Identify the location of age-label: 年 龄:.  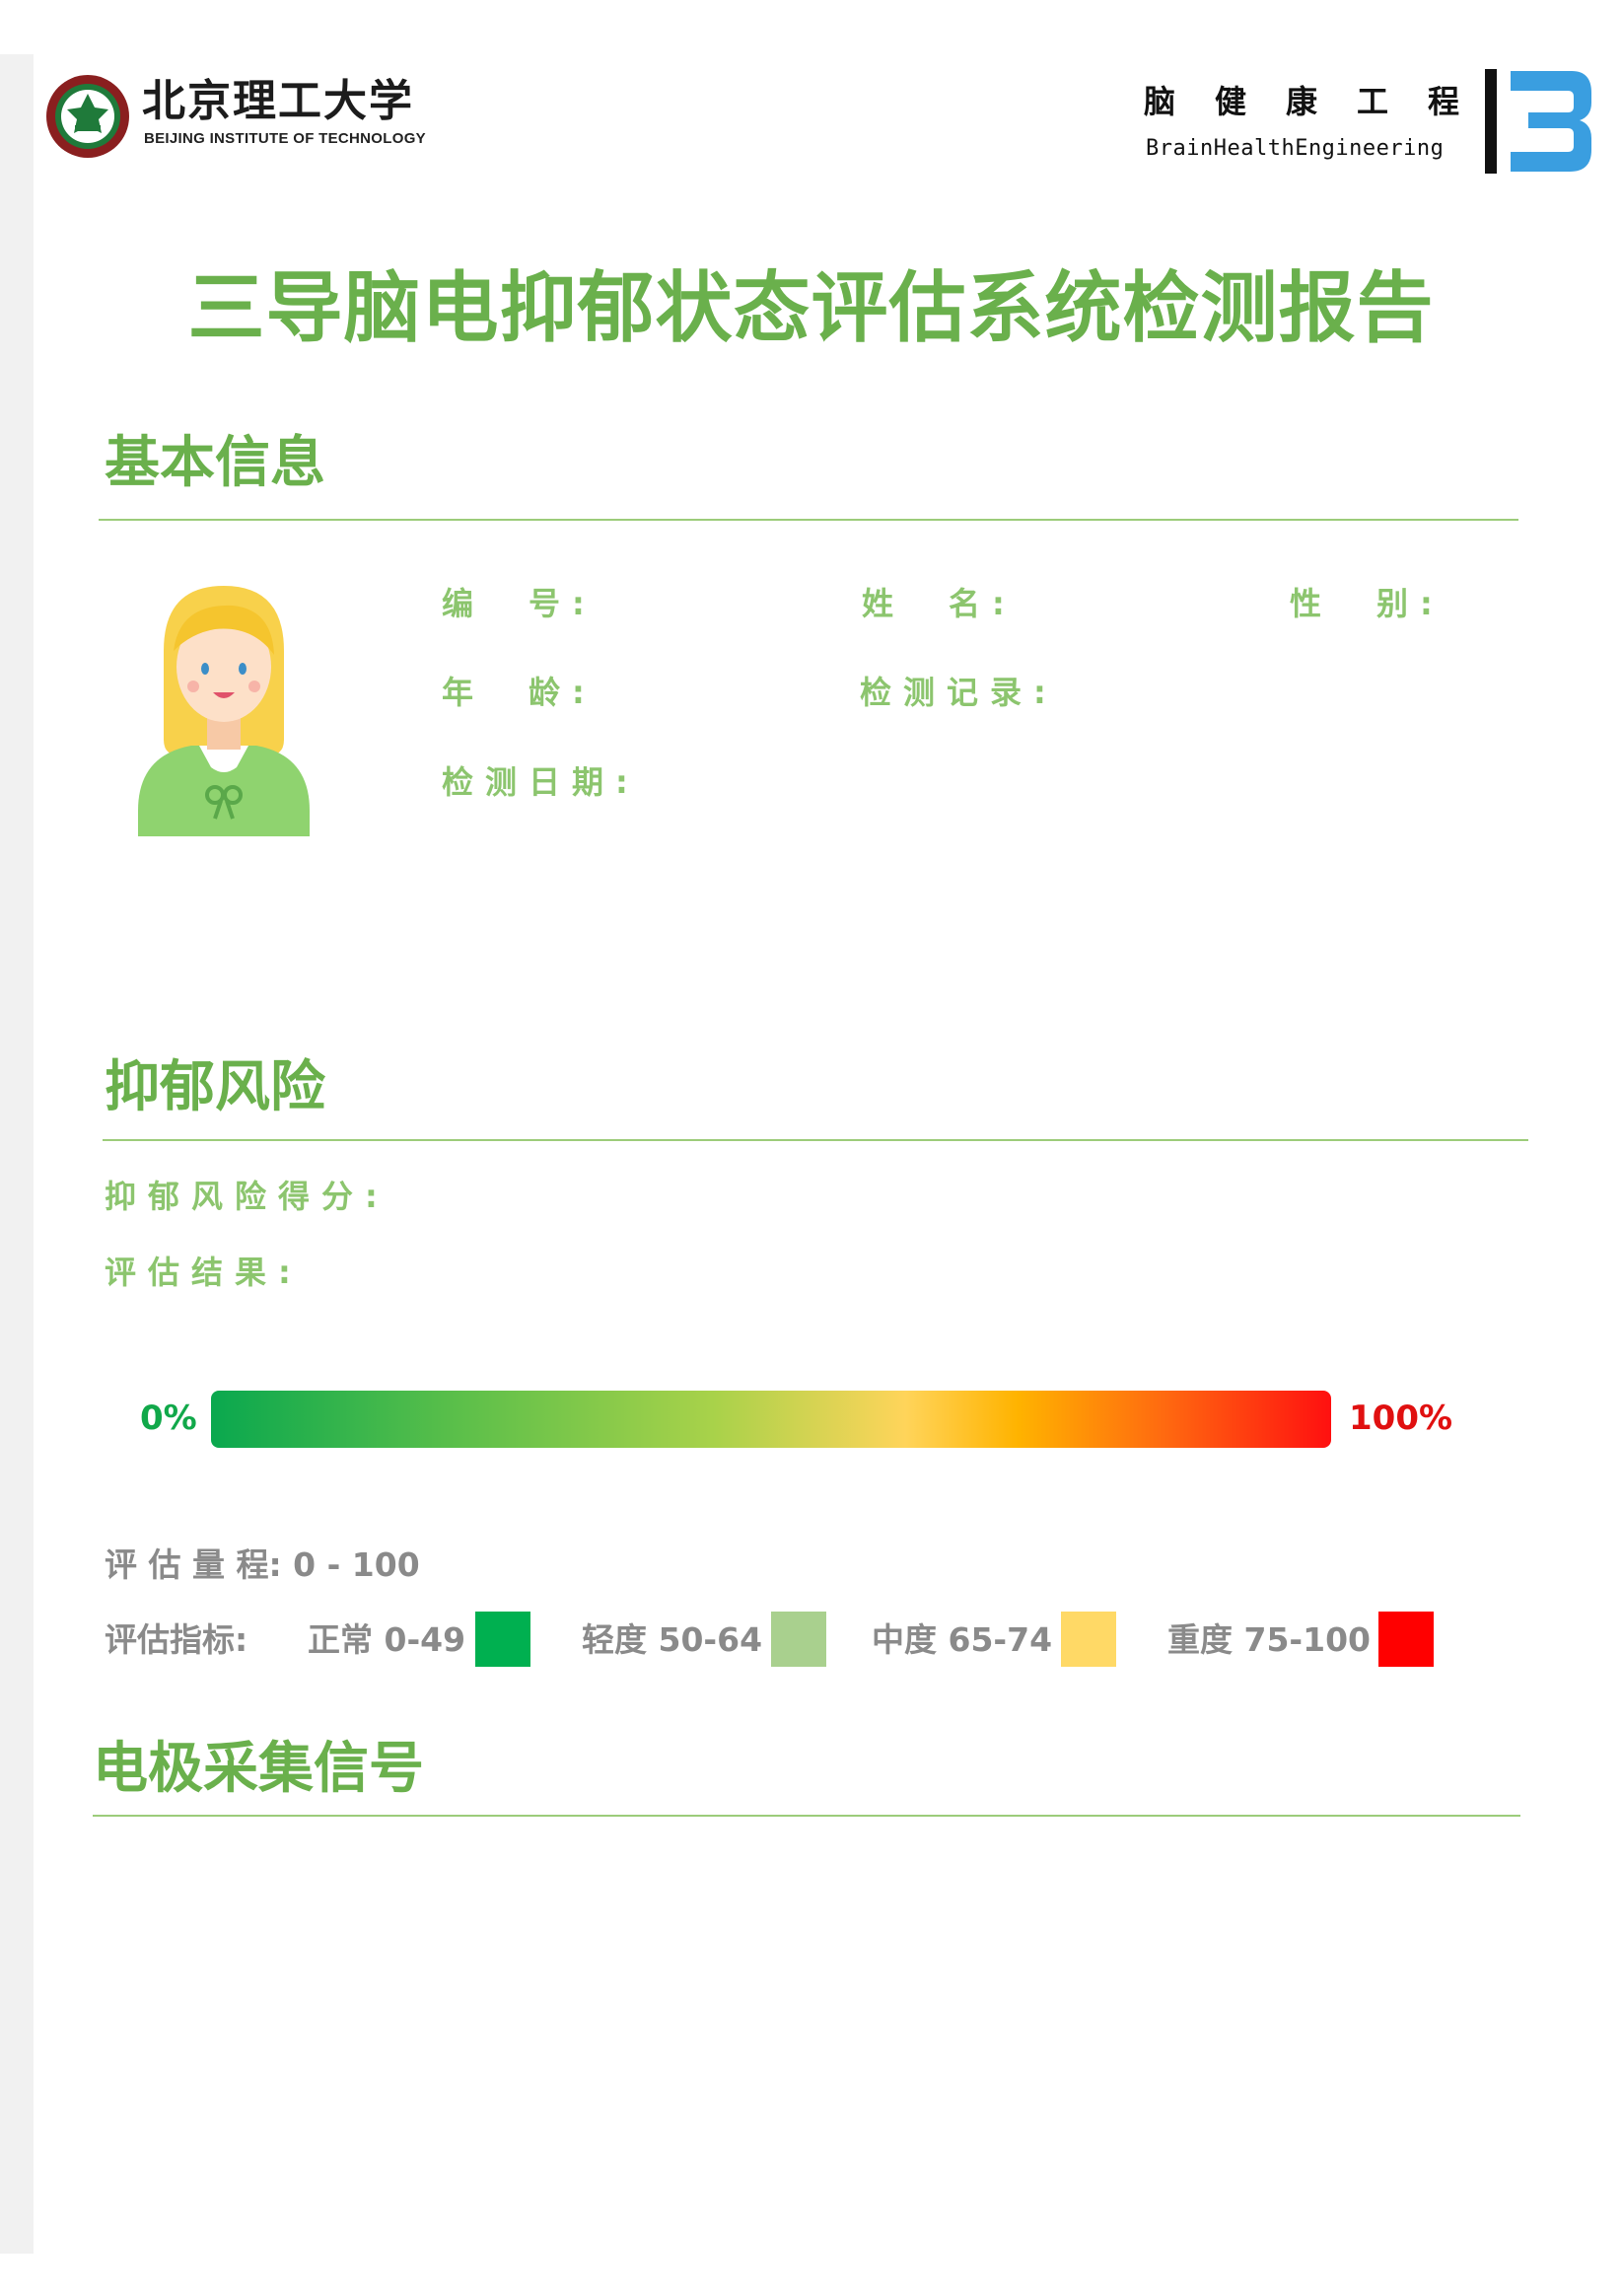
(519, 693).